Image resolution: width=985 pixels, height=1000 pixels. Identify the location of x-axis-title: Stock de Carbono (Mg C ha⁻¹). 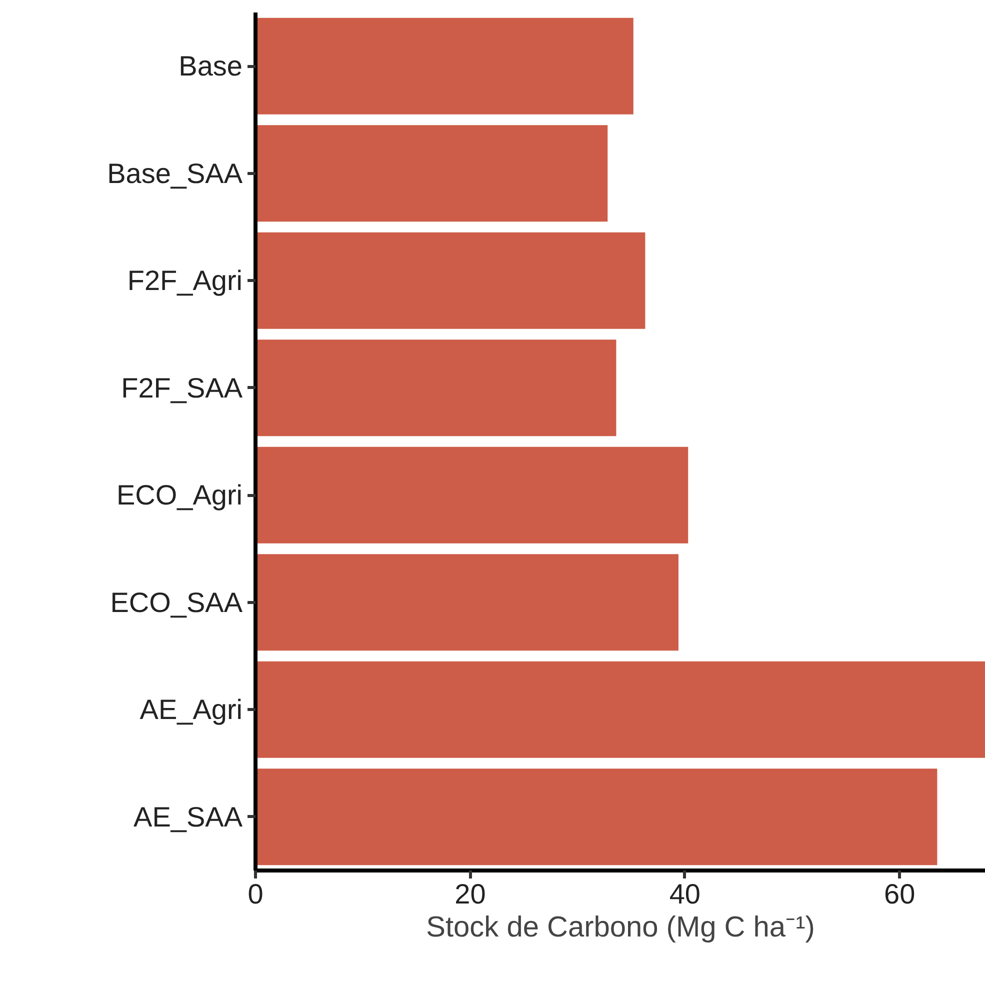
(620, 928).